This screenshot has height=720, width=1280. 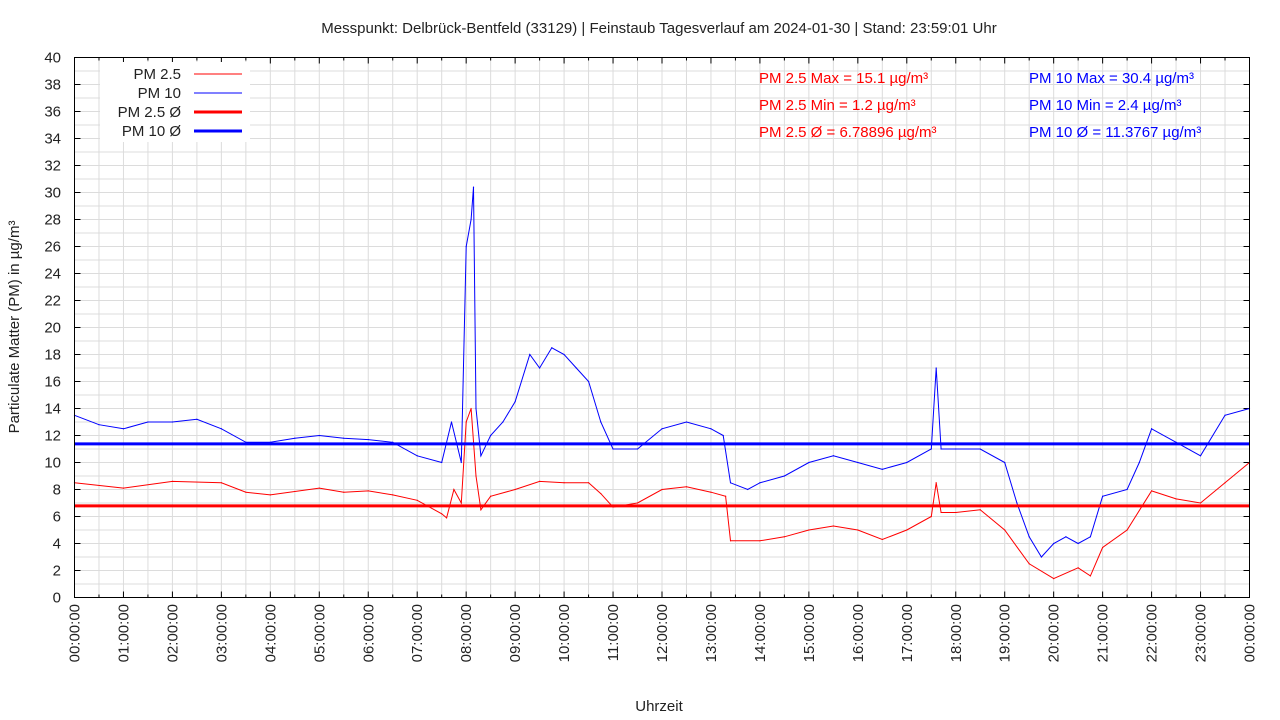 What do you see at coordinates (1152, 633) in the screenshot?
I see `x-tick-label: 22:00:00` at bounding box center [1152, 633].